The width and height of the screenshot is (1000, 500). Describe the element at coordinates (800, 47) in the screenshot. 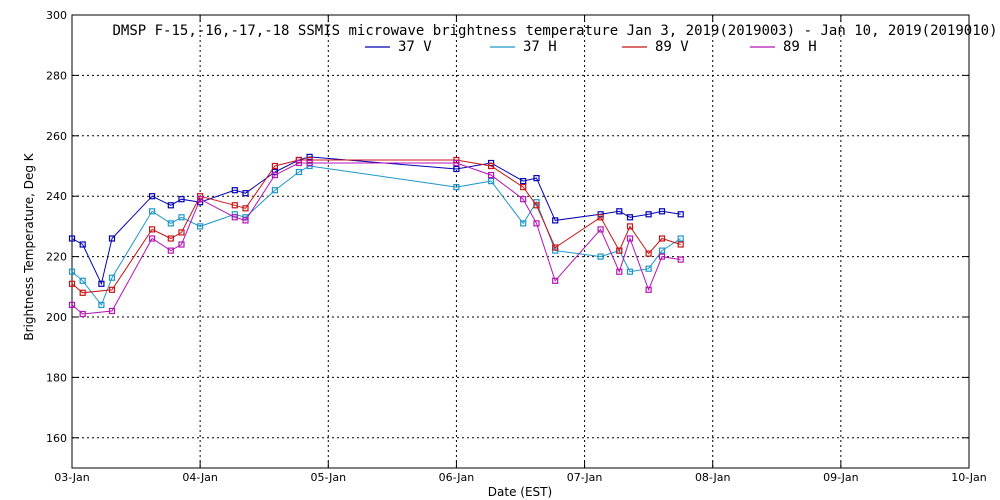

I see `legend-label-89-h: 89 H` at that location.